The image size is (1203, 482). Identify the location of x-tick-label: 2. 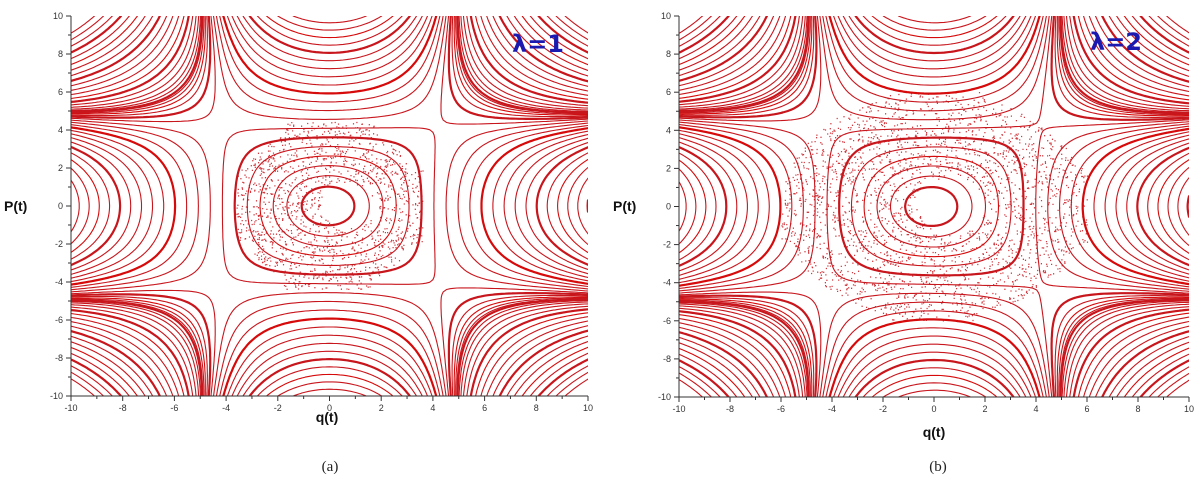
(381, 408).